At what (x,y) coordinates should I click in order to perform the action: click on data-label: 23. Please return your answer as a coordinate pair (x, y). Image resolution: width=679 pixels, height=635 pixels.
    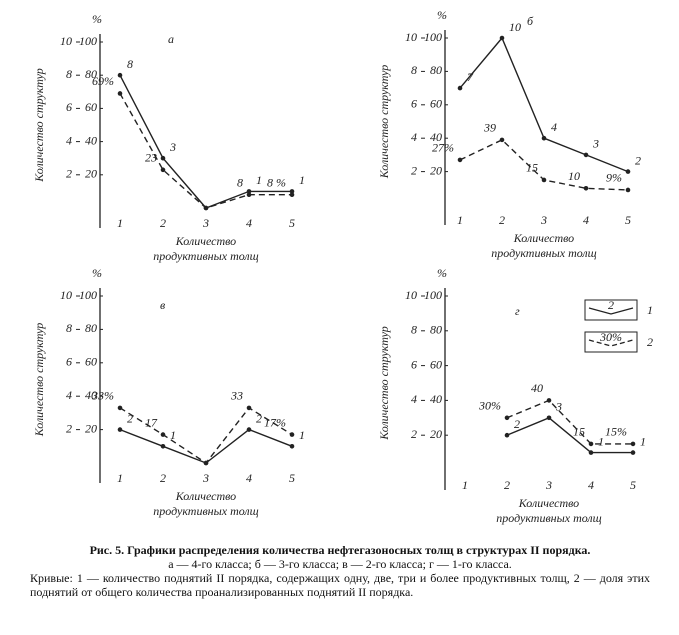
    Looking at the image, I should click on (151, 158).